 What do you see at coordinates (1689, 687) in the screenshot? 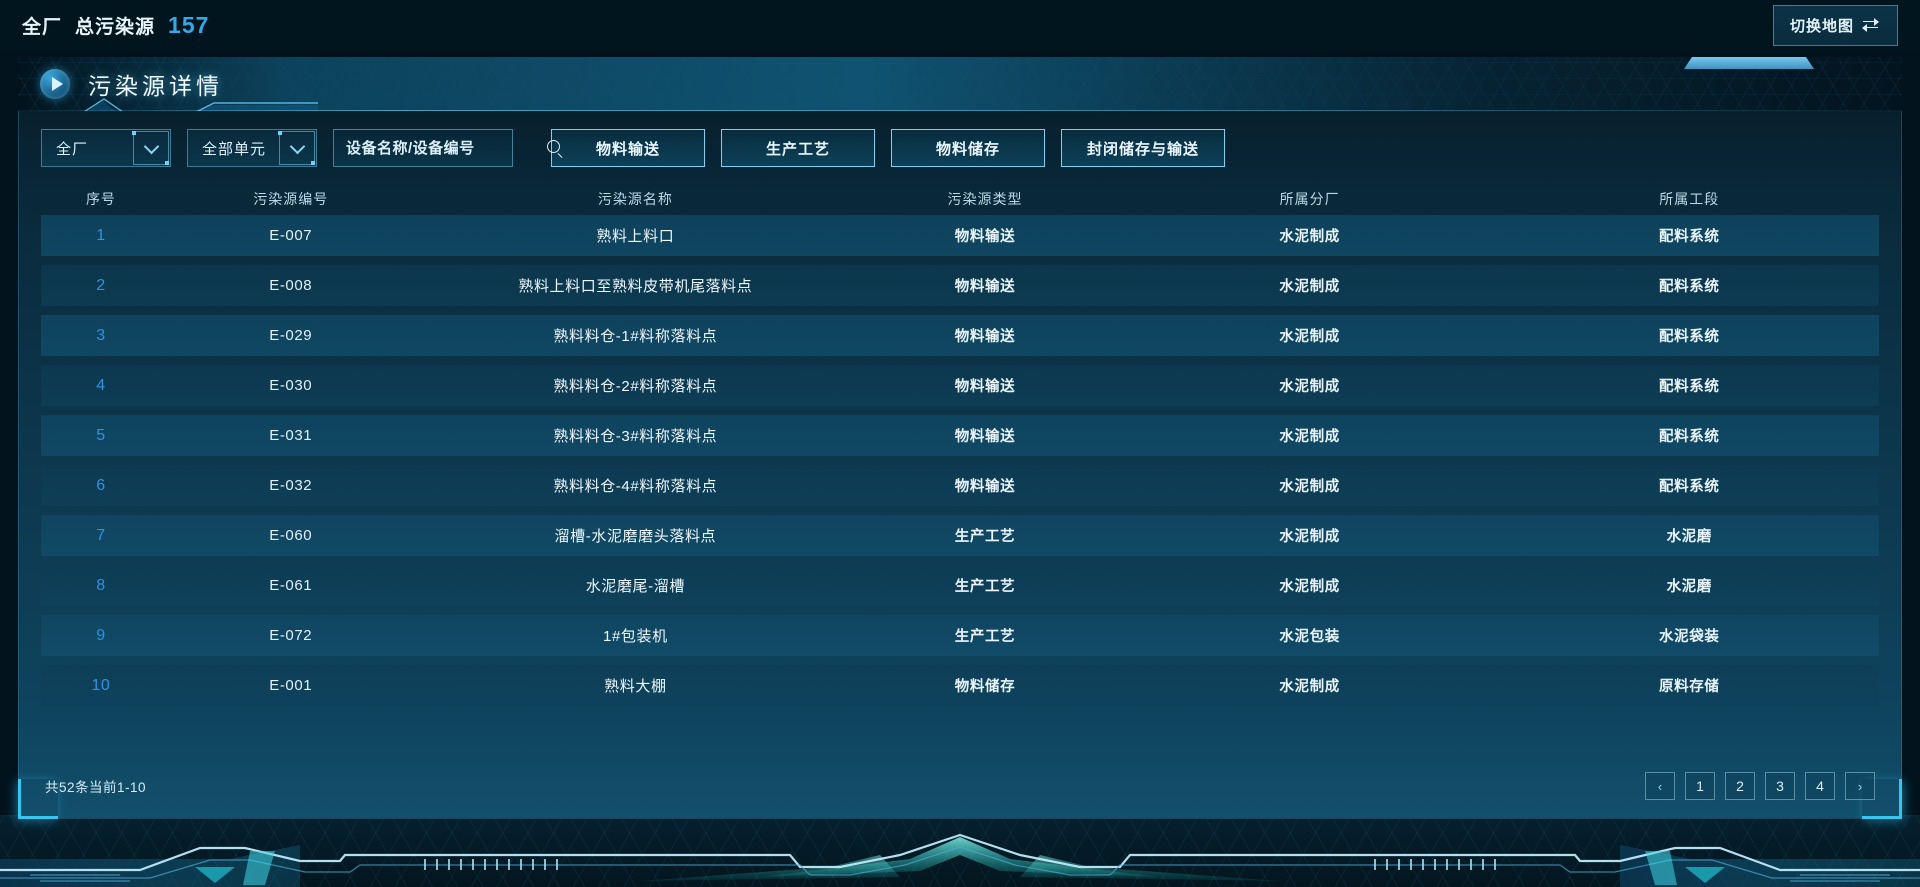
I see `cell-section: 原料存储` at bounding box center [1689, 687].